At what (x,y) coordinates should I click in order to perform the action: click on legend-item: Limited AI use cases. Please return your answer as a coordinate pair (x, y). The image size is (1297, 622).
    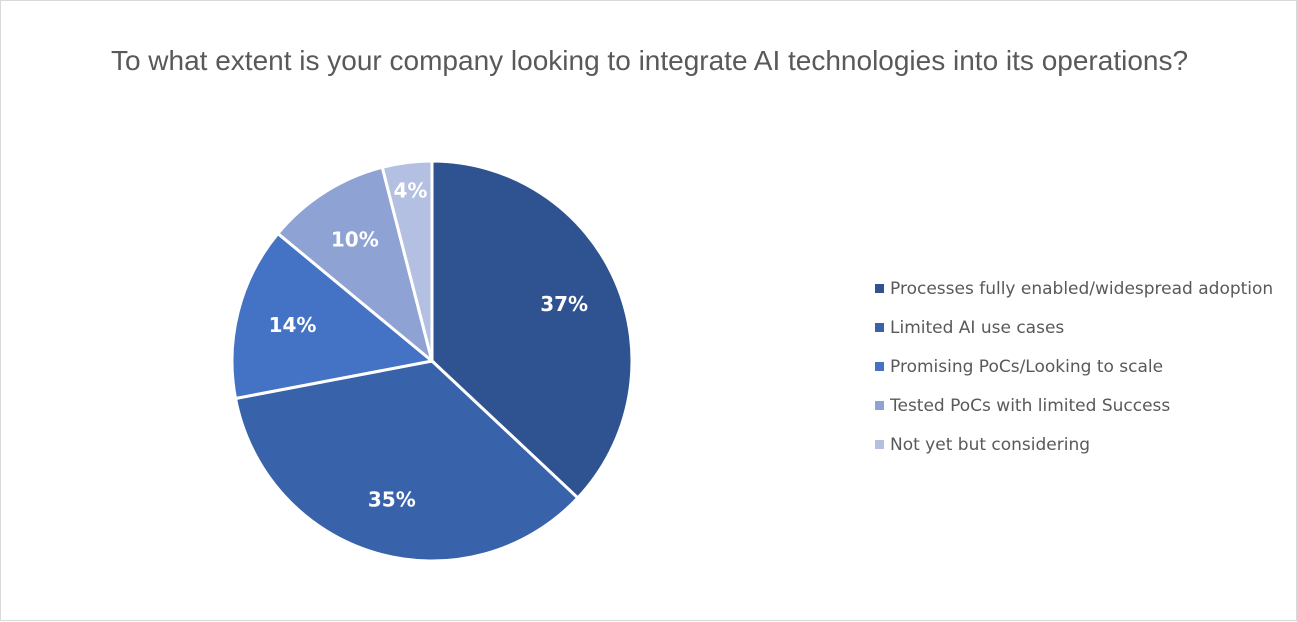
    Looking at the image, I should click on (1074, 327).